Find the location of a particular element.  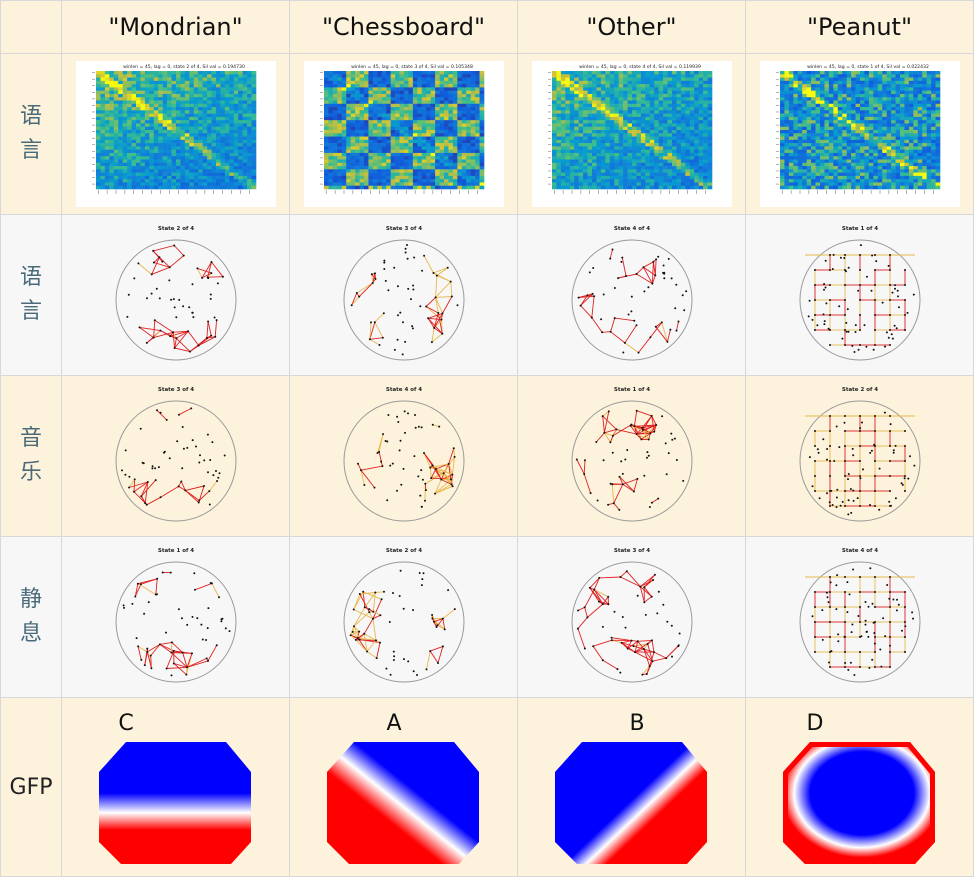

gfp-cell: A is located at coordinates (403, 787).